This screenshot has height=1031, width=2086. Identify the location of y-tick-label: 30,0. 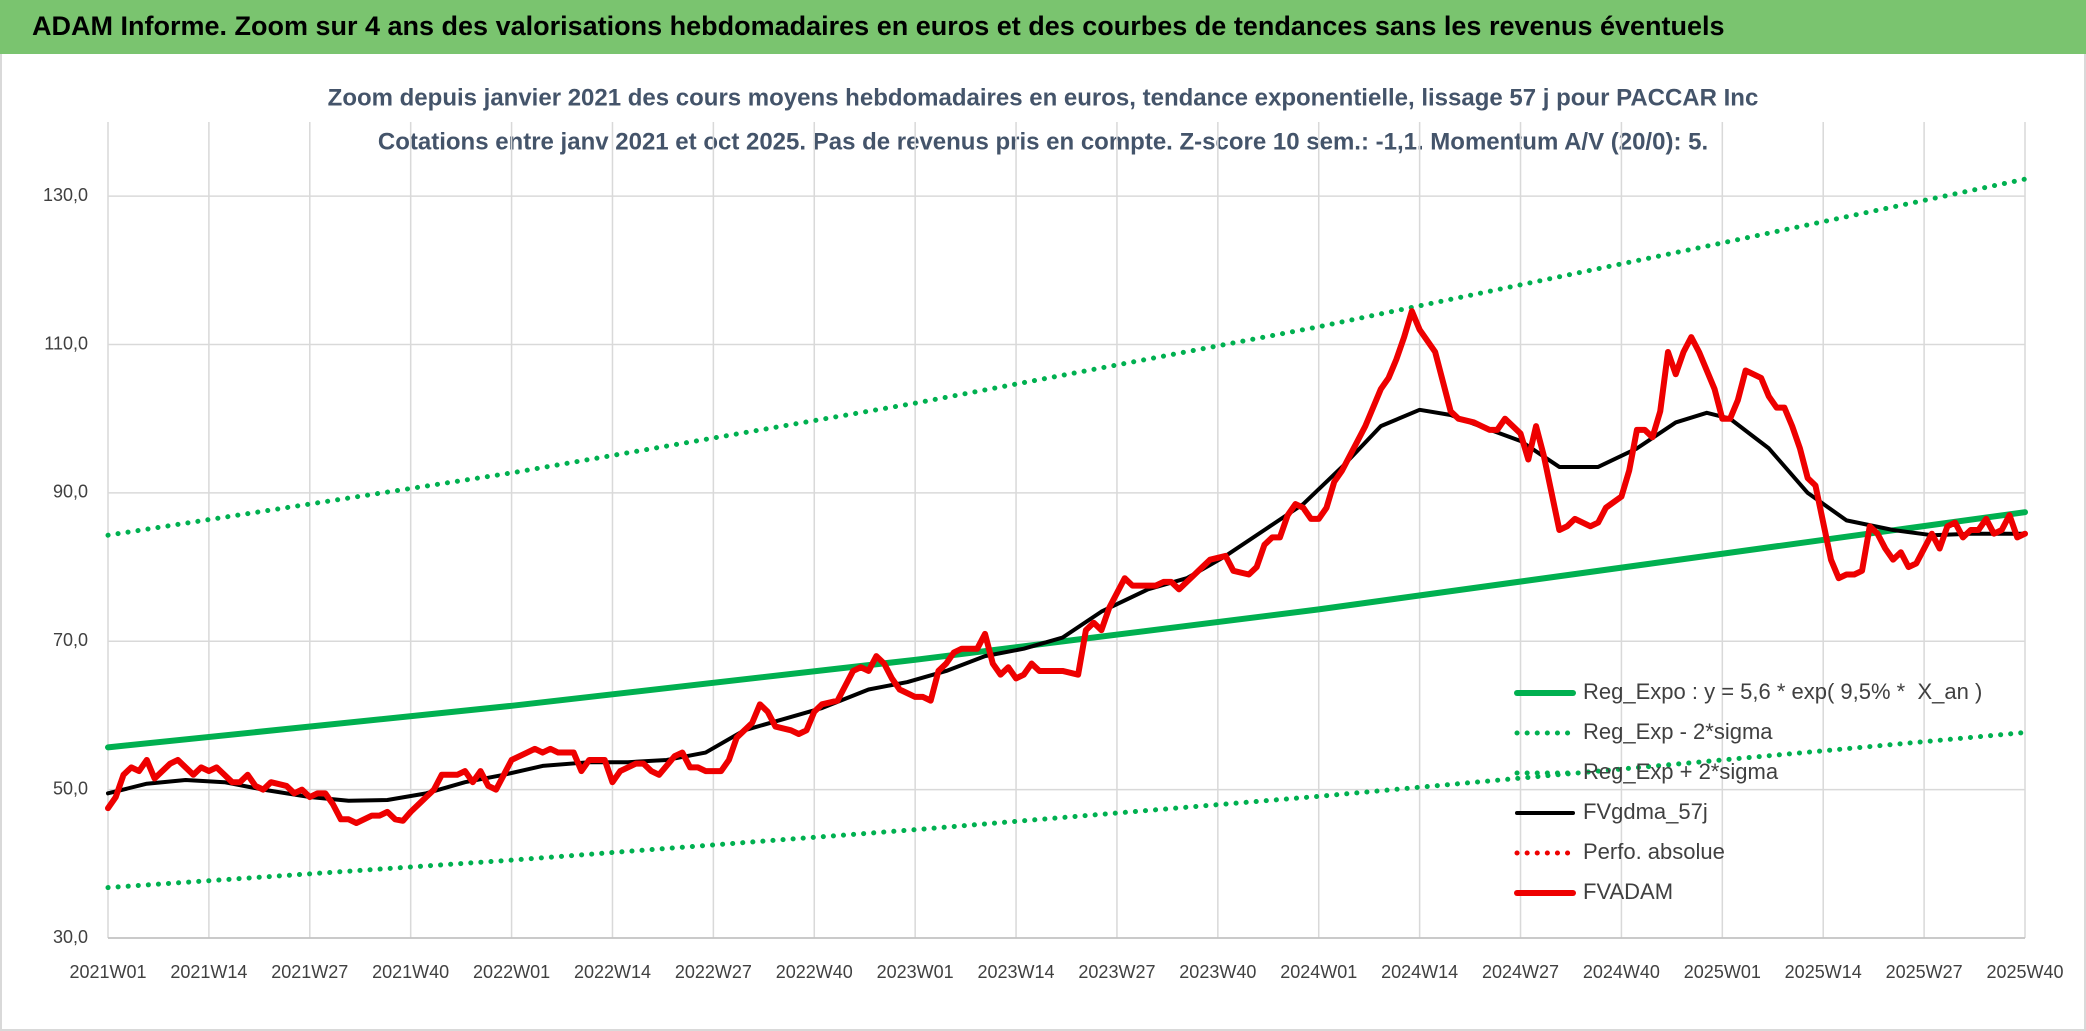
(70, 937).